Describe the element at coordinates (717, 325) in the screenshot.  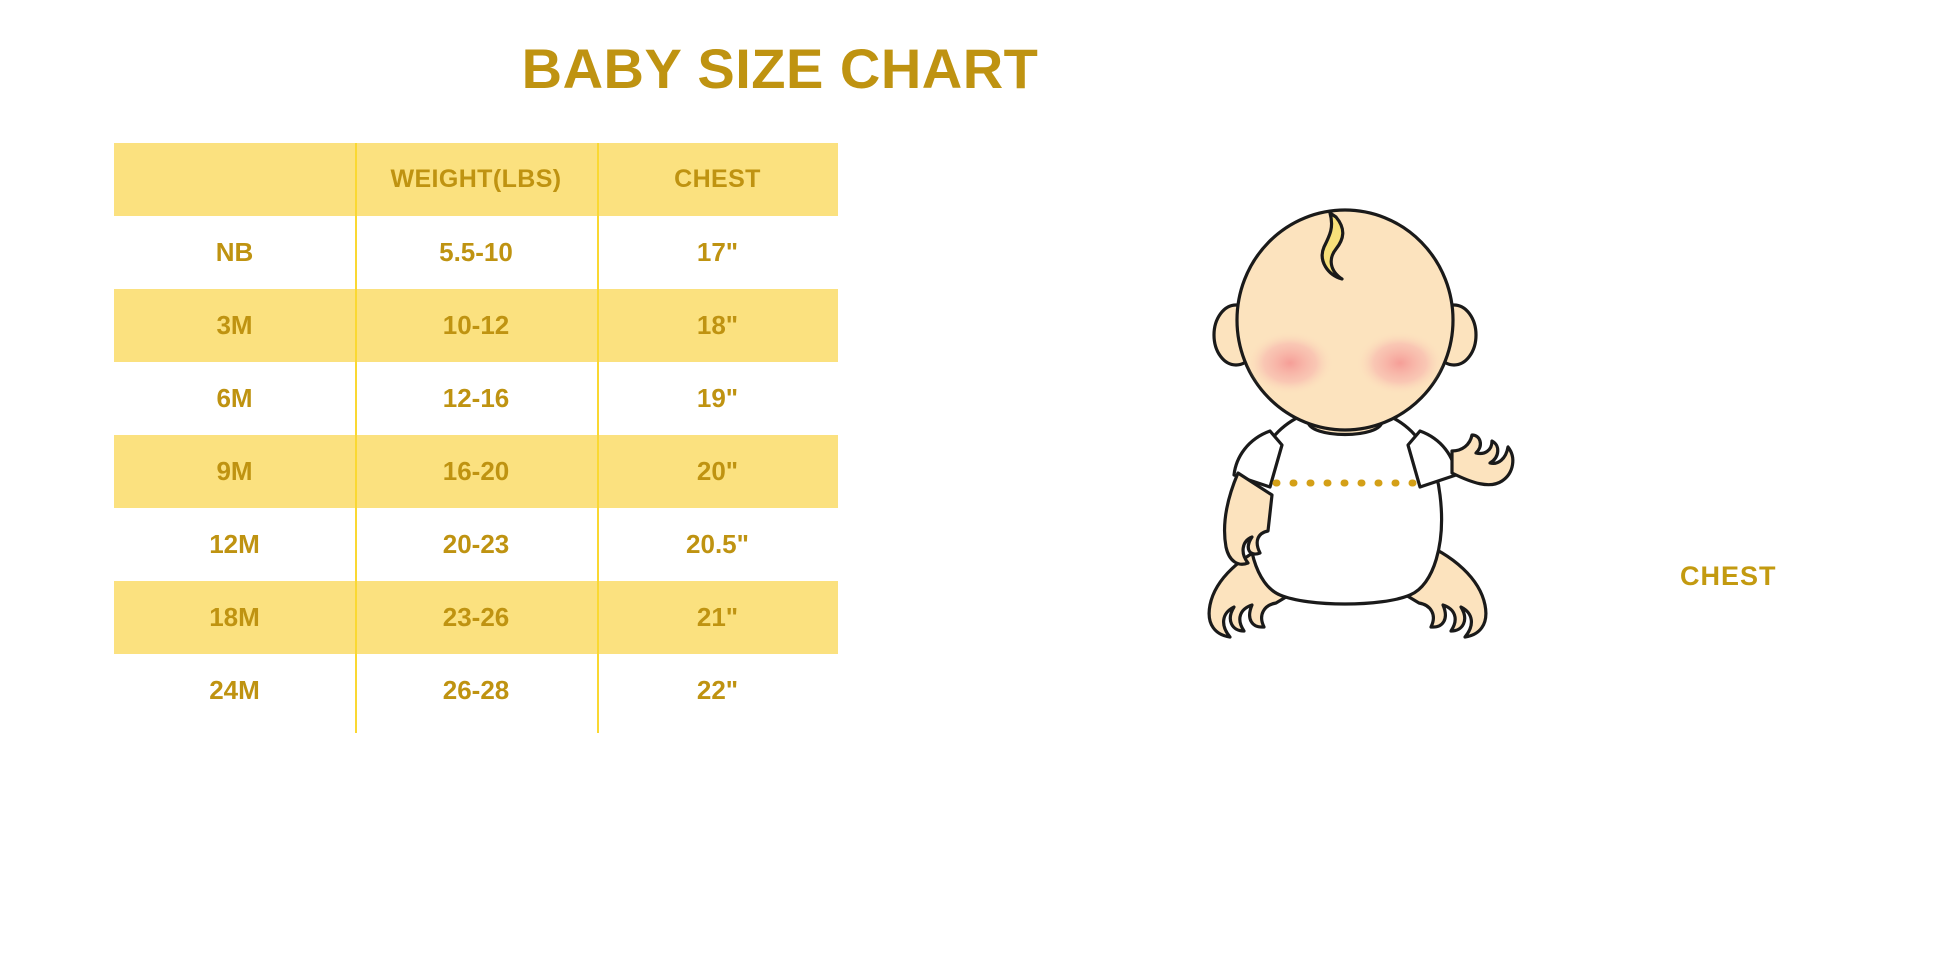
I see `cell-chest: 18"` at that location.